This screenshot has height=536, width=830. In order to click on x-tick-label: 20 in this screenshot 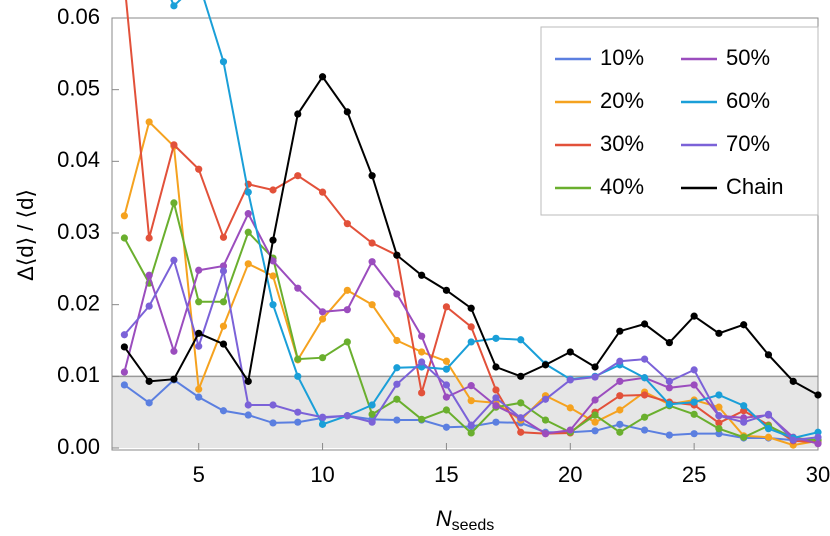, I will do `click(570, 474)`.